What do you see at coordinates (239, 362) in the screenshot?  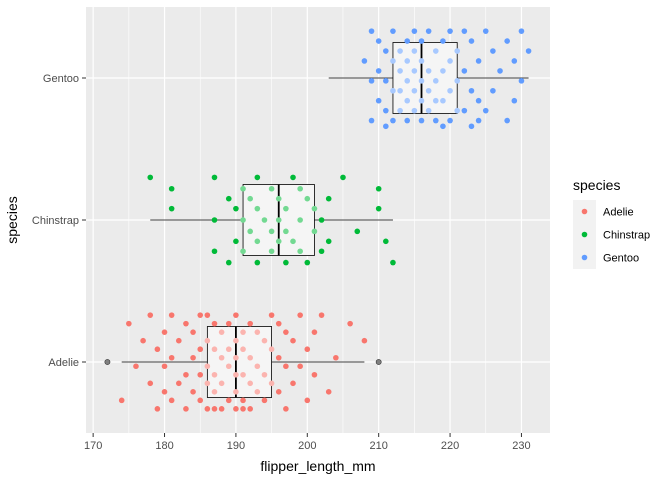 I see `box-adelie` at bounding box center [239, 362].